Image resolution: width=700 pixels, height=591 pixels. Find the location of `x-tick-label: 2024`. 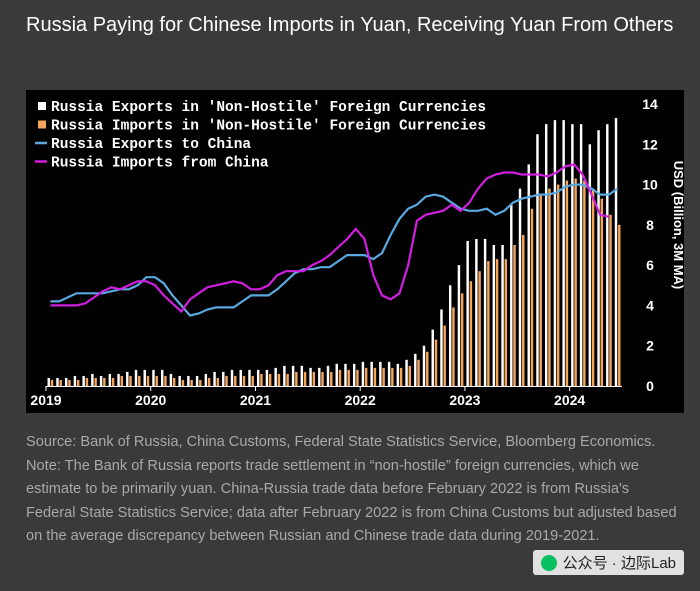

x-tick-label: 2024 is located at coordinates (569, 400).